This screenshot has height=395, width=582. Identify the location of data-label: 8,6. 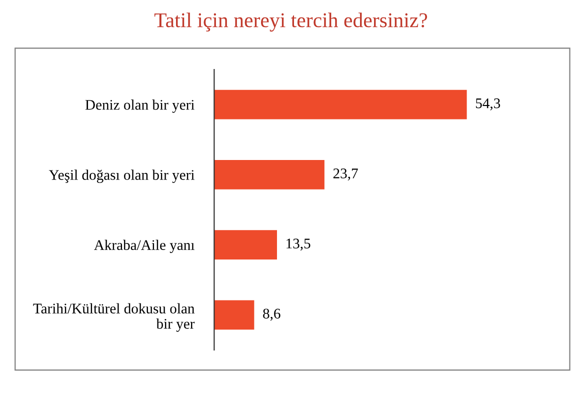
(271, 314).